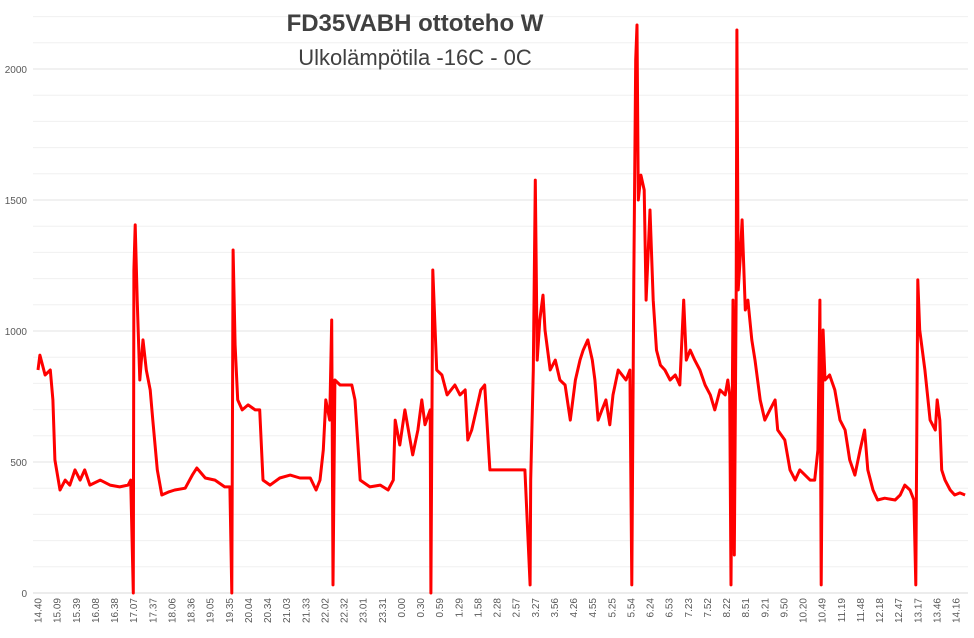 This screenshot has width=974, height=638. Describe the element at coordinates (842, 610) in the screenshot. I see `x-tick-label: 11.19` at that location.